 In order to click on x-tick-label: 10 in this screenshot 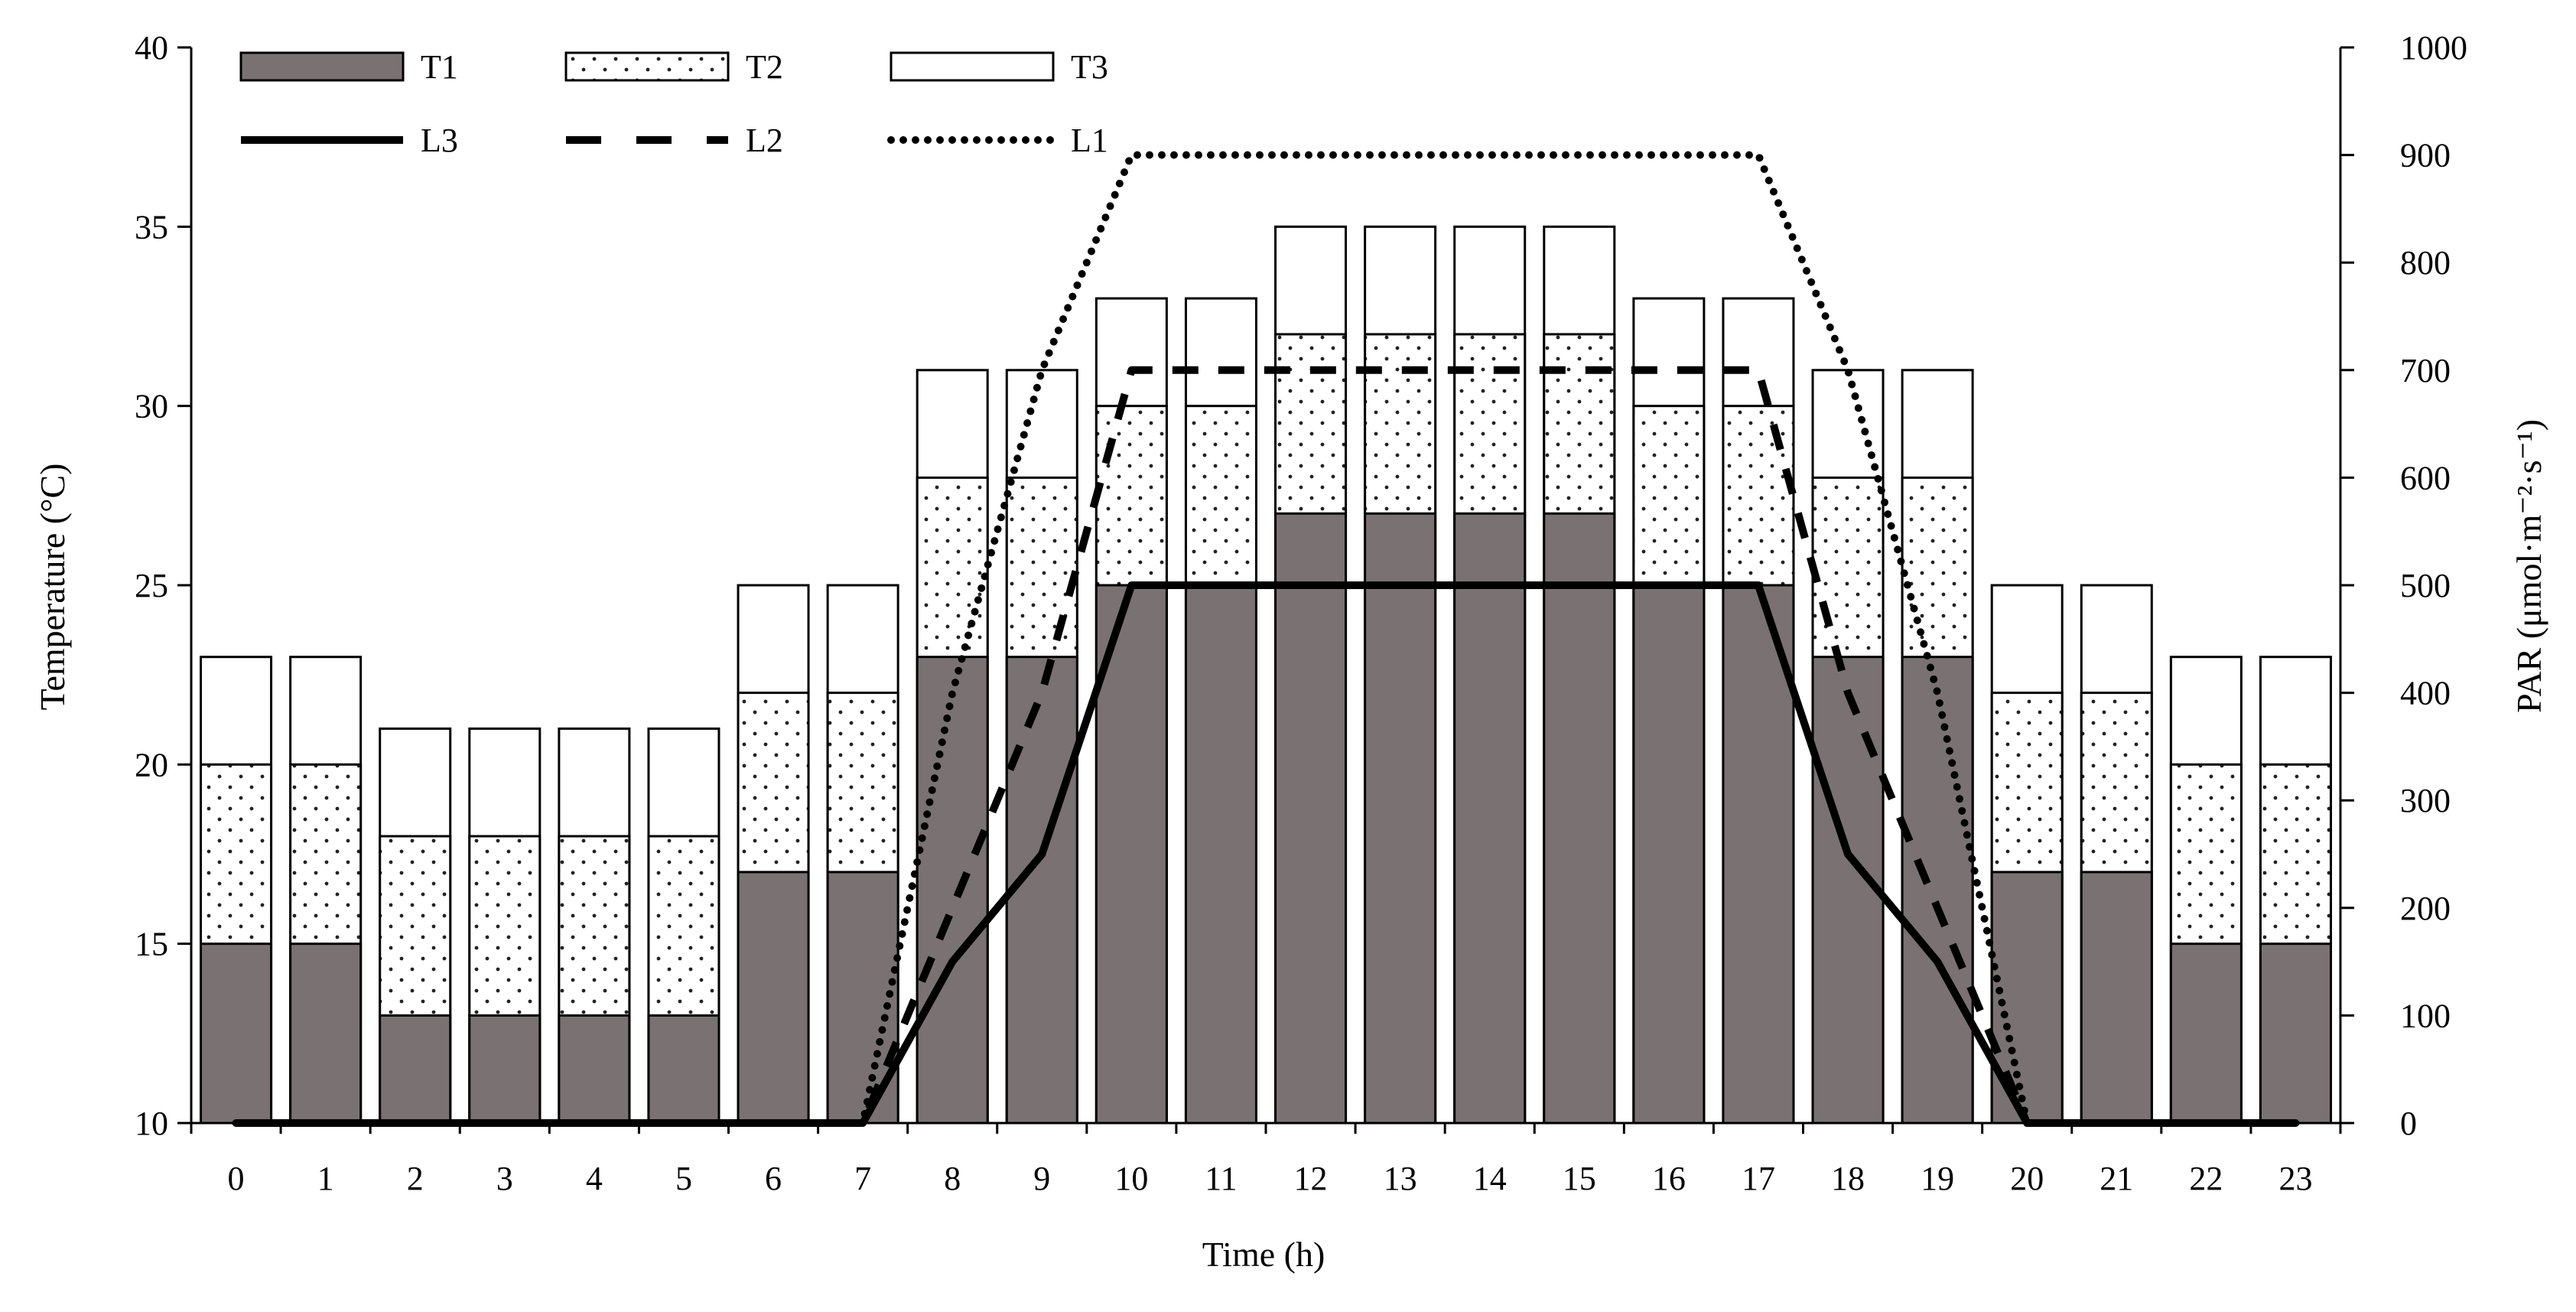, I will do `click(1131, 1178)`.